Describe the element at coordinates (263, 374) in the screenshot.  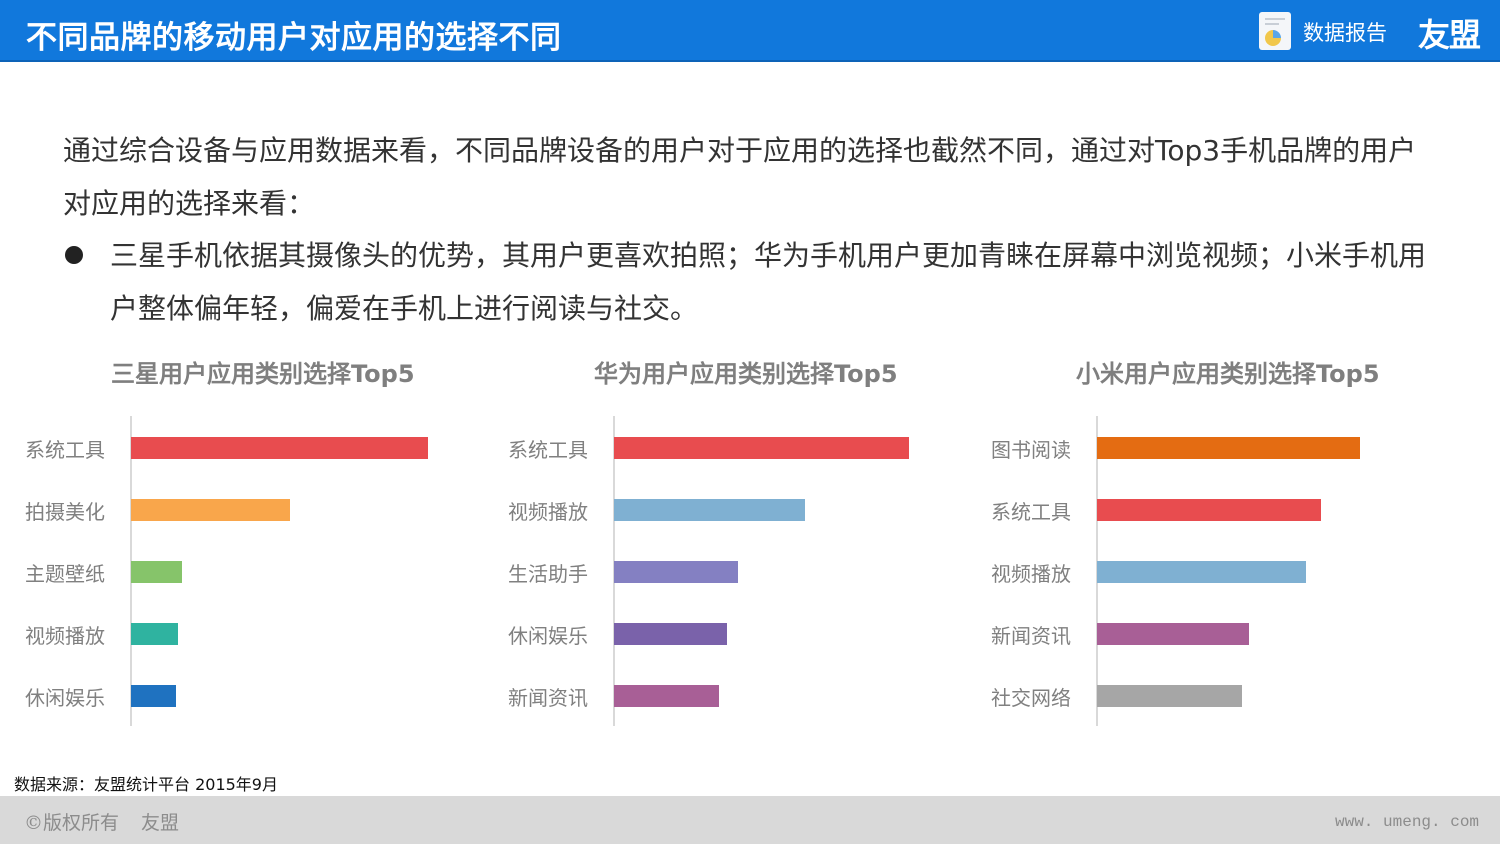
I see `chart-title-samsung: 三星用户应用类别选择Top5` at that location.